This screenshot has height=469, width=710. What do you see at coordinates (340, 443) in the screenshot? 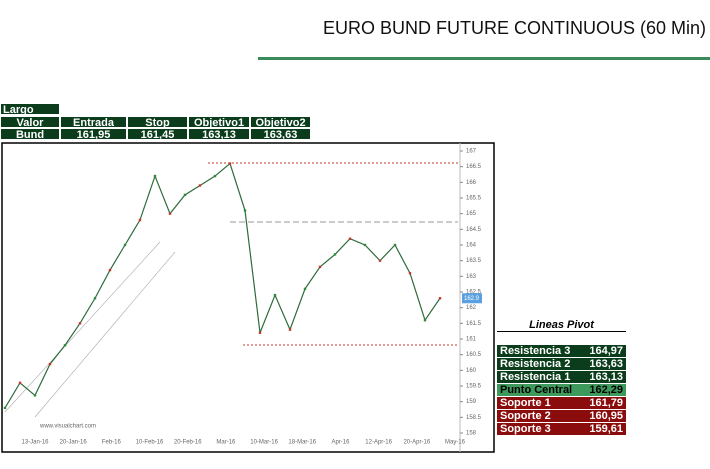
I see `x-tick-label: Apr-16` at bounding box center [340, 443].